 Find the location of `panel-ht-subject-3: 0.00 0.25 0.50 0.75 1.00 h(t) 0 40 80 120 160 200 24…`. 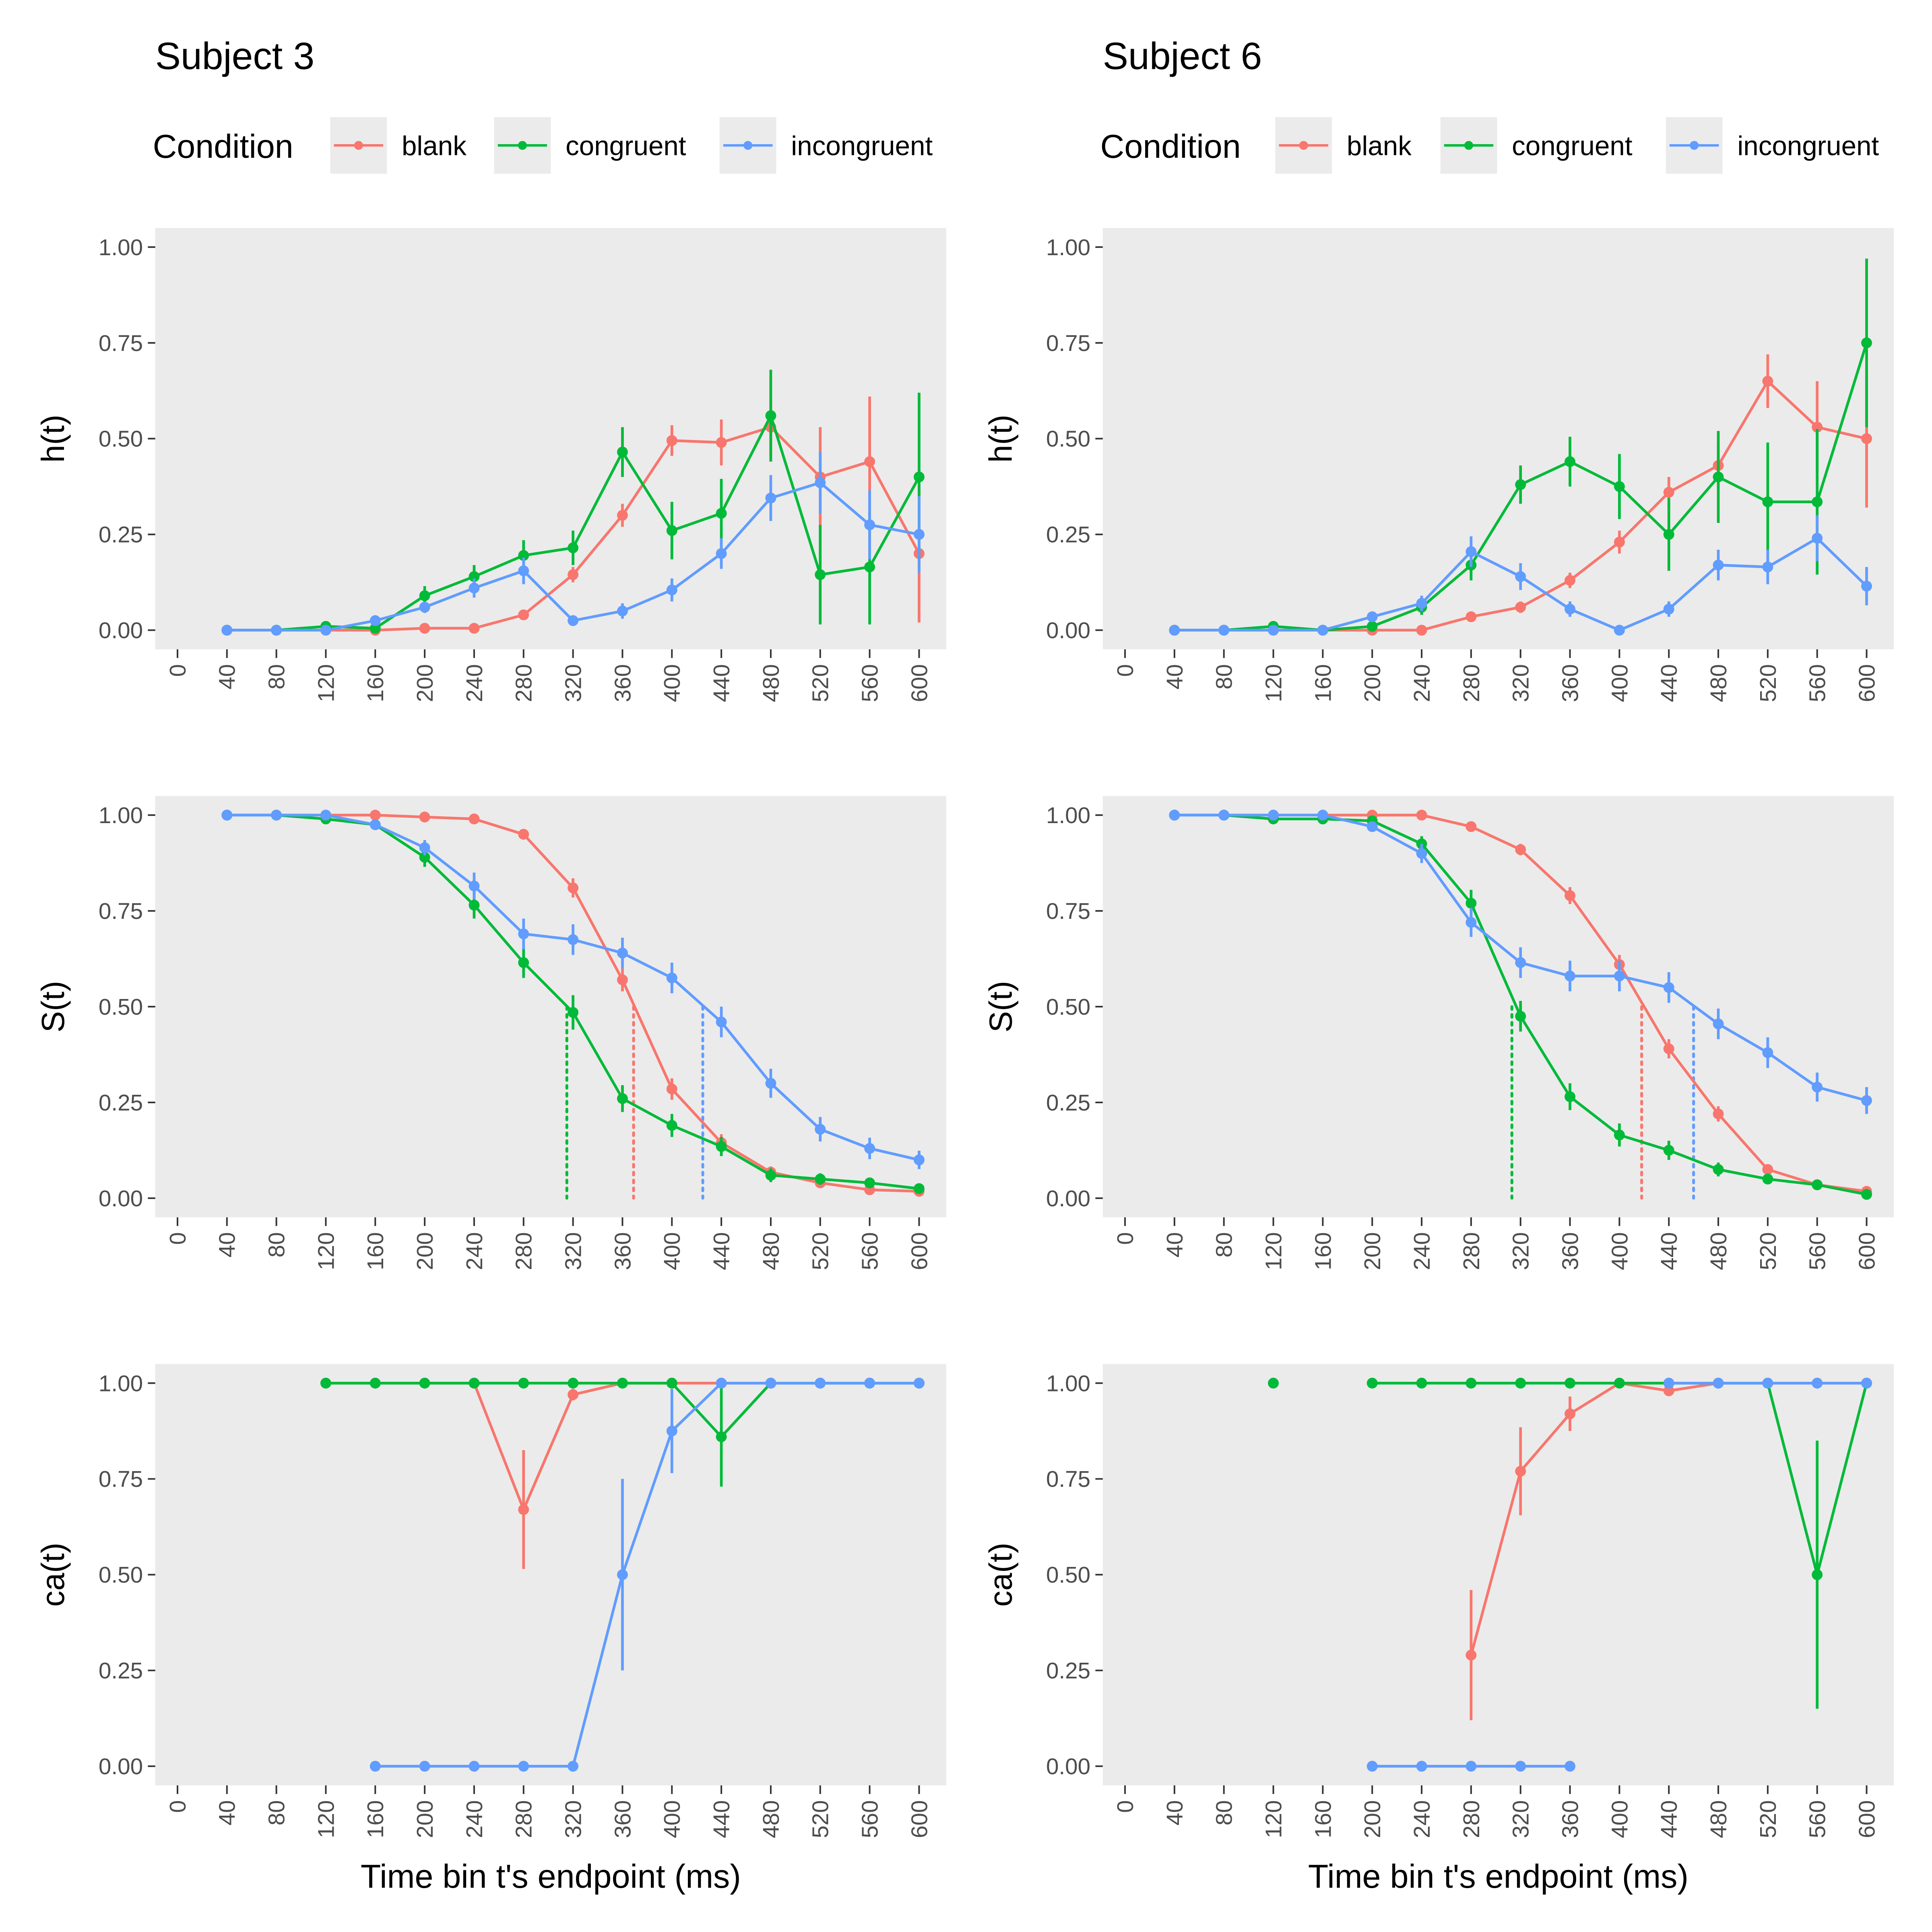

panel-ht-subject-3: 0.00 0.25 0.50 0.75 1.00 h(t) 0 40 80 120 160 200 24… is located at coordinates (491, 465).